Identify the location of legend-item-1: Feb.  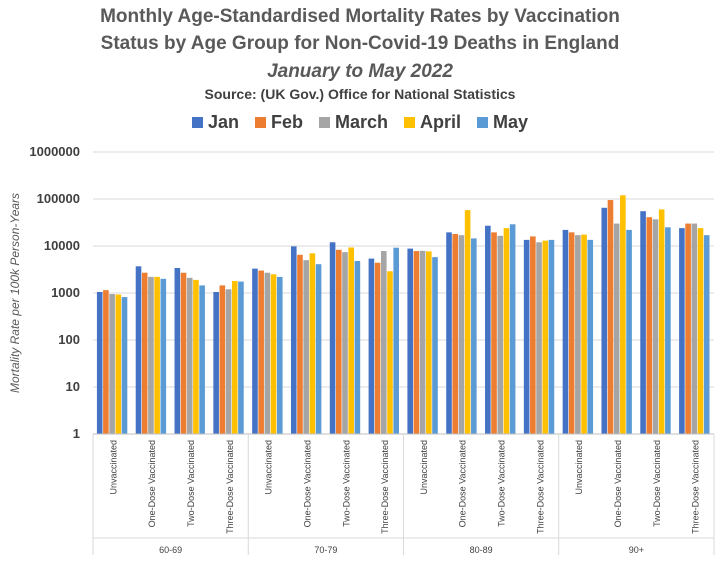
(278, 122).